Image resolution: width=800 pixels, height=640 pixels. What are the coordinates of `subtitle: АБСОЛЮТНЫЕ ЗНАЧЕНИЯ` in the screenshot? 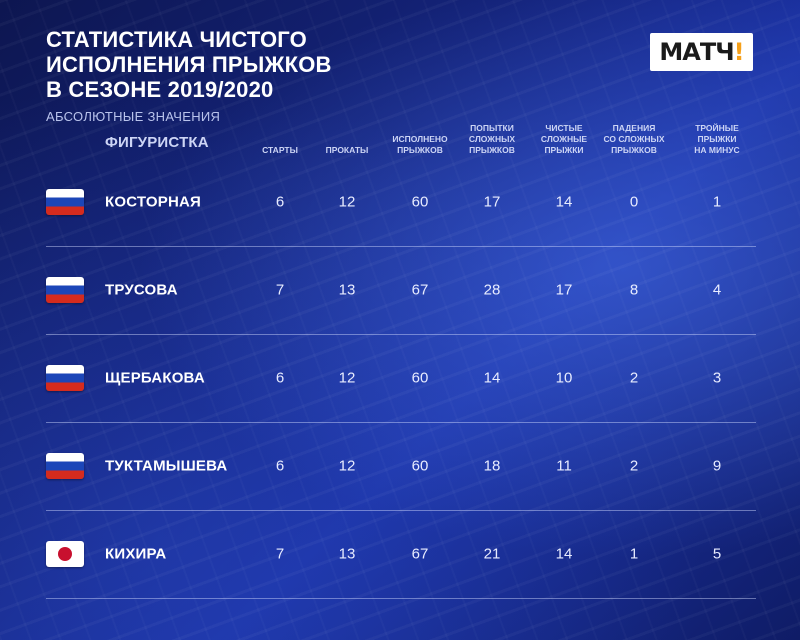 It's located at (133, 116).